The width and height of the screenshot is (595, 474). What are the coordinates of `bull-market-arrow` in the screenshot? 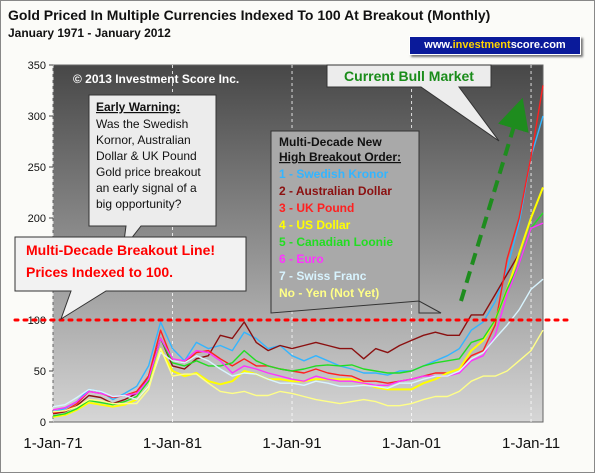 It's located at (494, 199).